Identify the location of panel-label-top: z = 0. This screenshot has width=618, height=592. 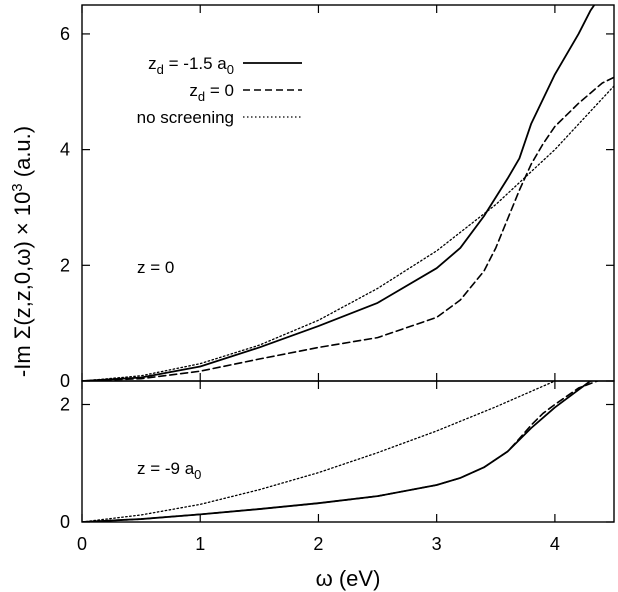
(155, 267).